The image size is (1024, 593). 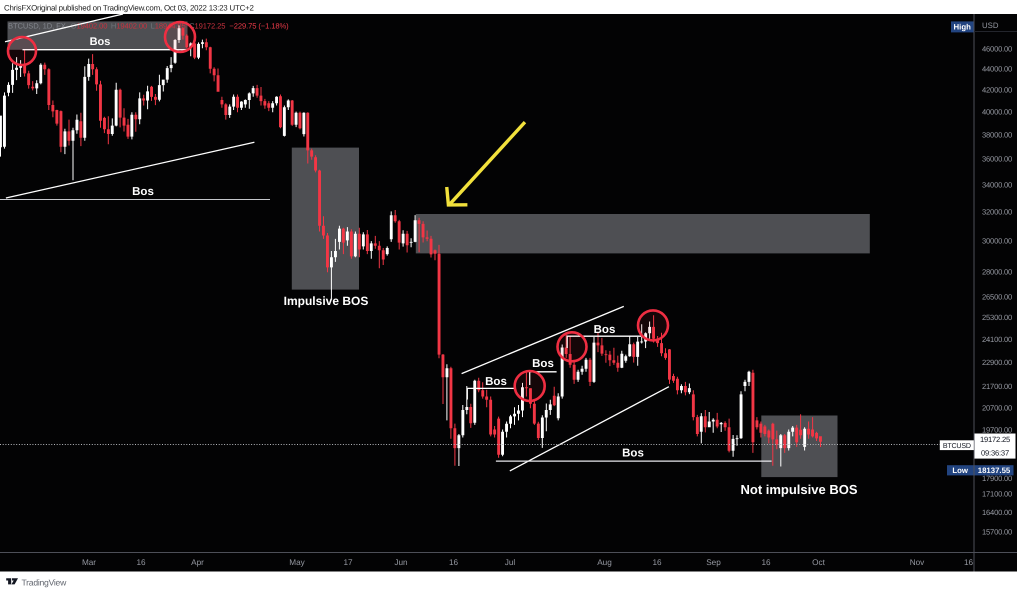 I want to click on svg-text: 21700.00, so click(x=997, y=386).